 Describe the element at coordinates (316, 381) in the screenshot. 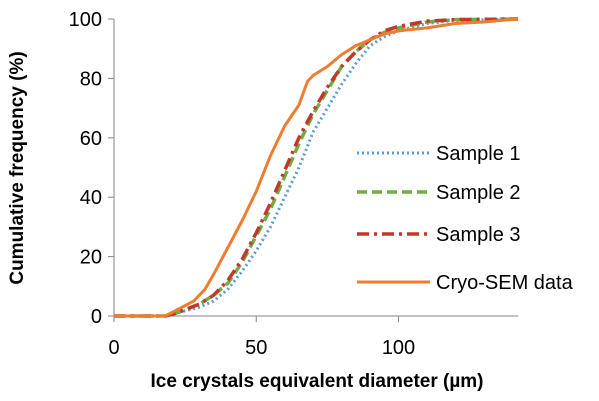

I see `x-axis-title: Ice crystals equivalent diameter (µm)` at that location.